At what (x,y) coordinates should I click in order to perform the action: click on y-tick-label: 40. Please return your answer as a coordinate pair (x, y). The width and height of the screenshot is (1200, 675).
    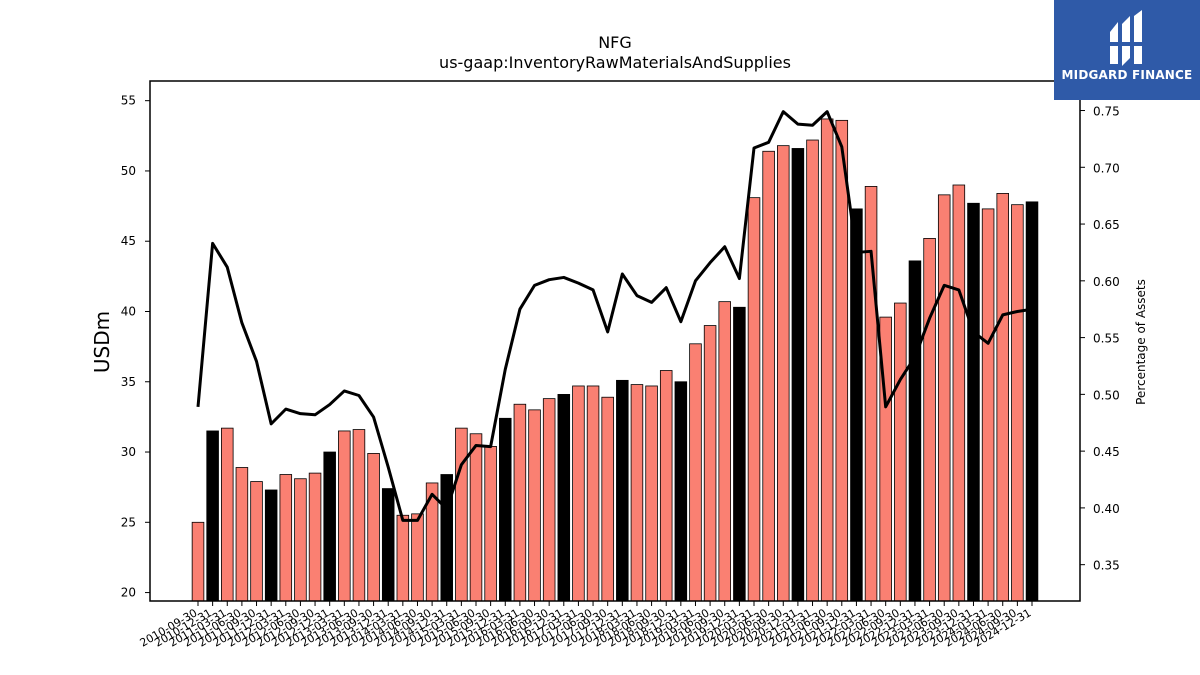
    Looking at the image, I should click on (128, 311).